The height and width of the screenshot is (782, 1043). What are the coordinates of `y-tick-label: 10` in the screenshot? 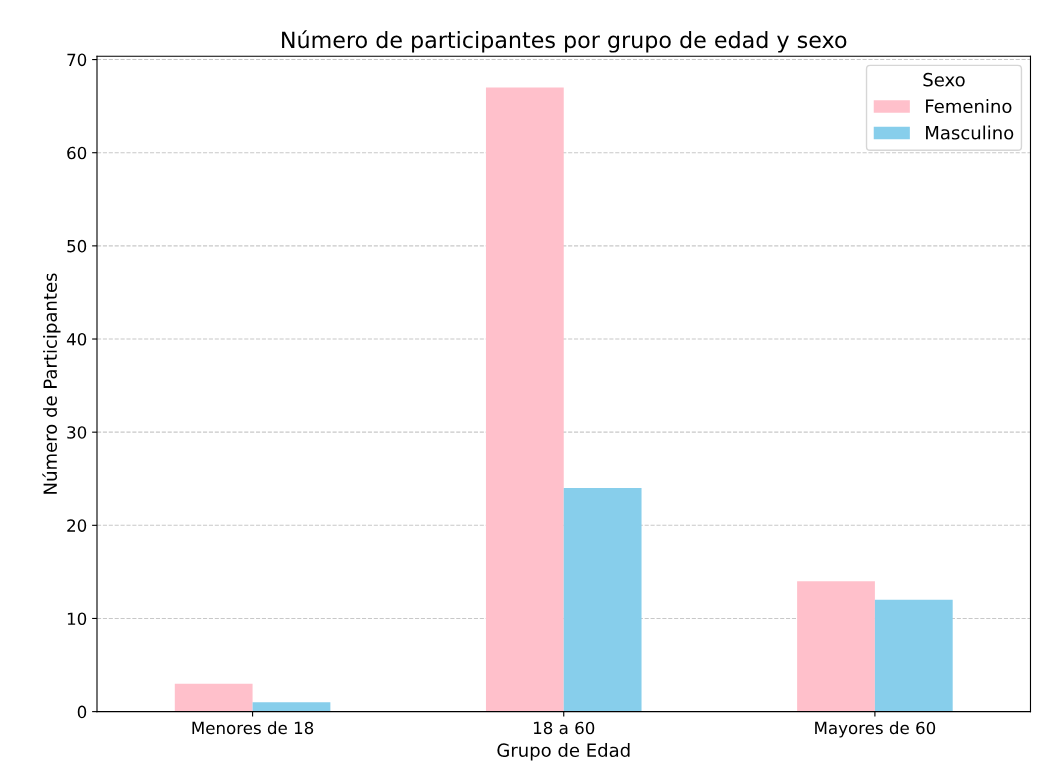 It's located at (77, 619).